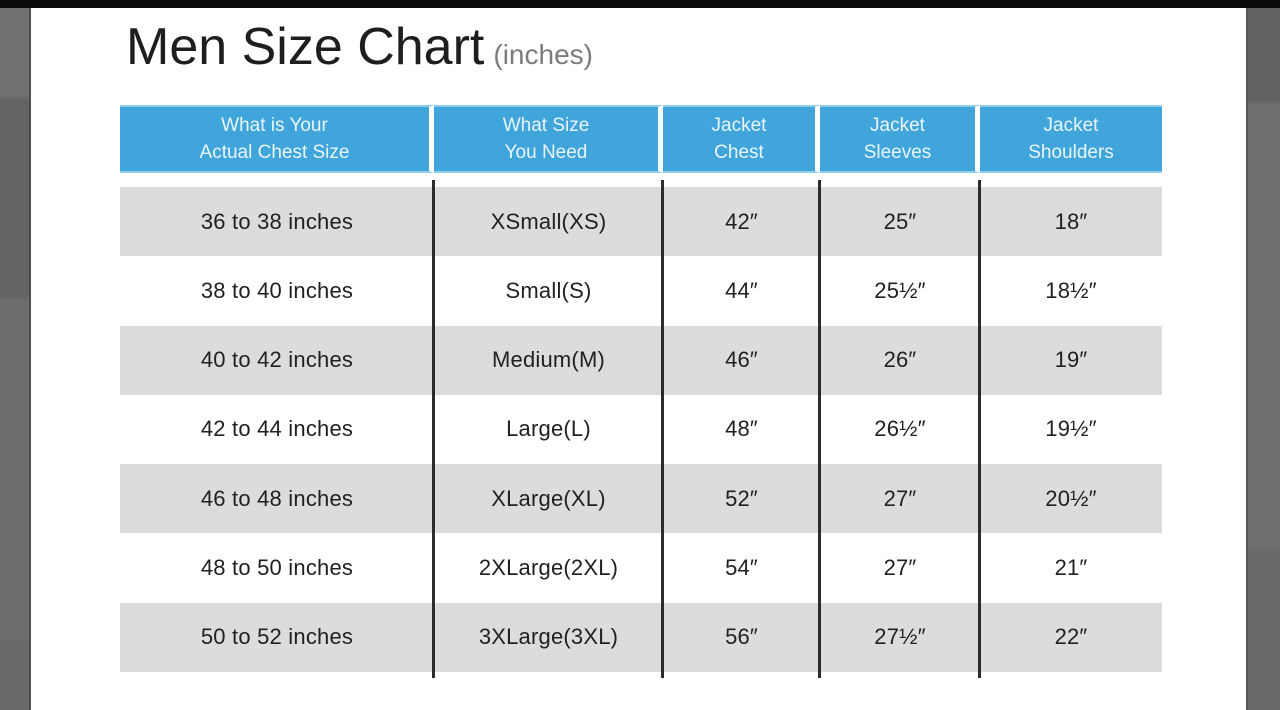  Describe the element at coordinates (548, 221) in the screenshot. I see `table-cell: XSmall(XS)` at that location.